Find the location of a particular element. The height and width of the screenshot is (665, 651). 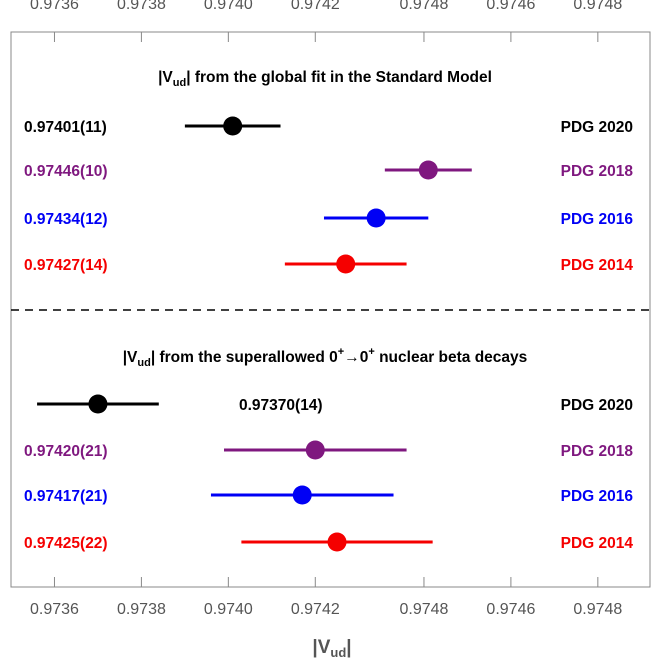

top-tick-label: 0.9736 is located at coordinates (54, 6).